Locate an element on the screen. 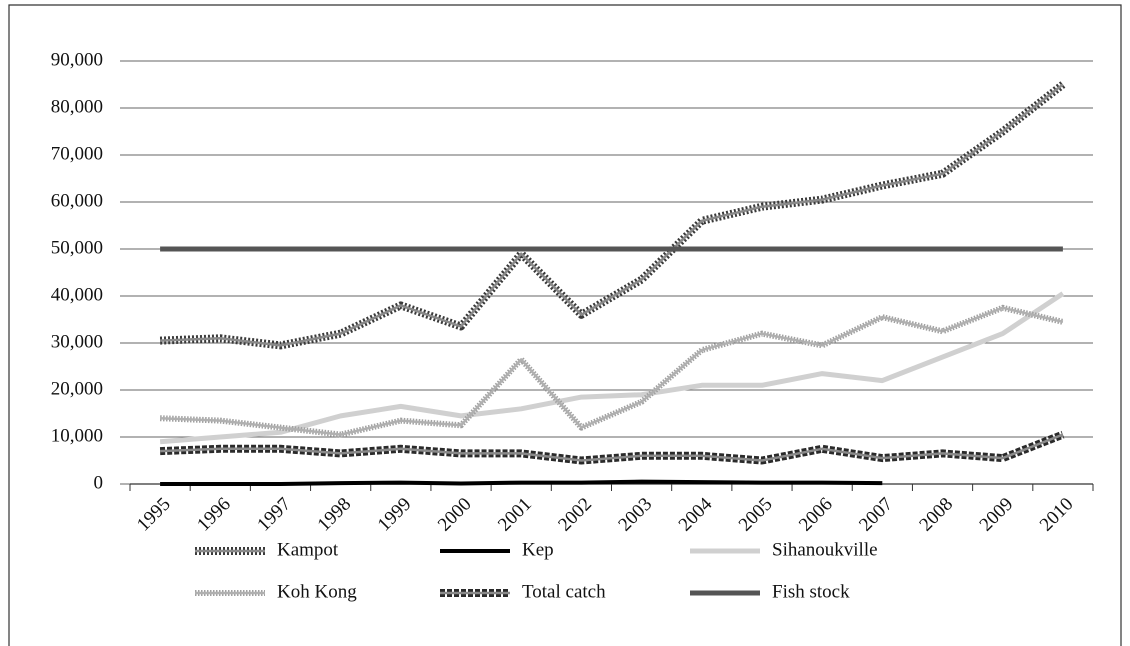 The height and width of the screenshot is (646, 1130). x-tick-label: 2003 is located at coordinates (635, 515).